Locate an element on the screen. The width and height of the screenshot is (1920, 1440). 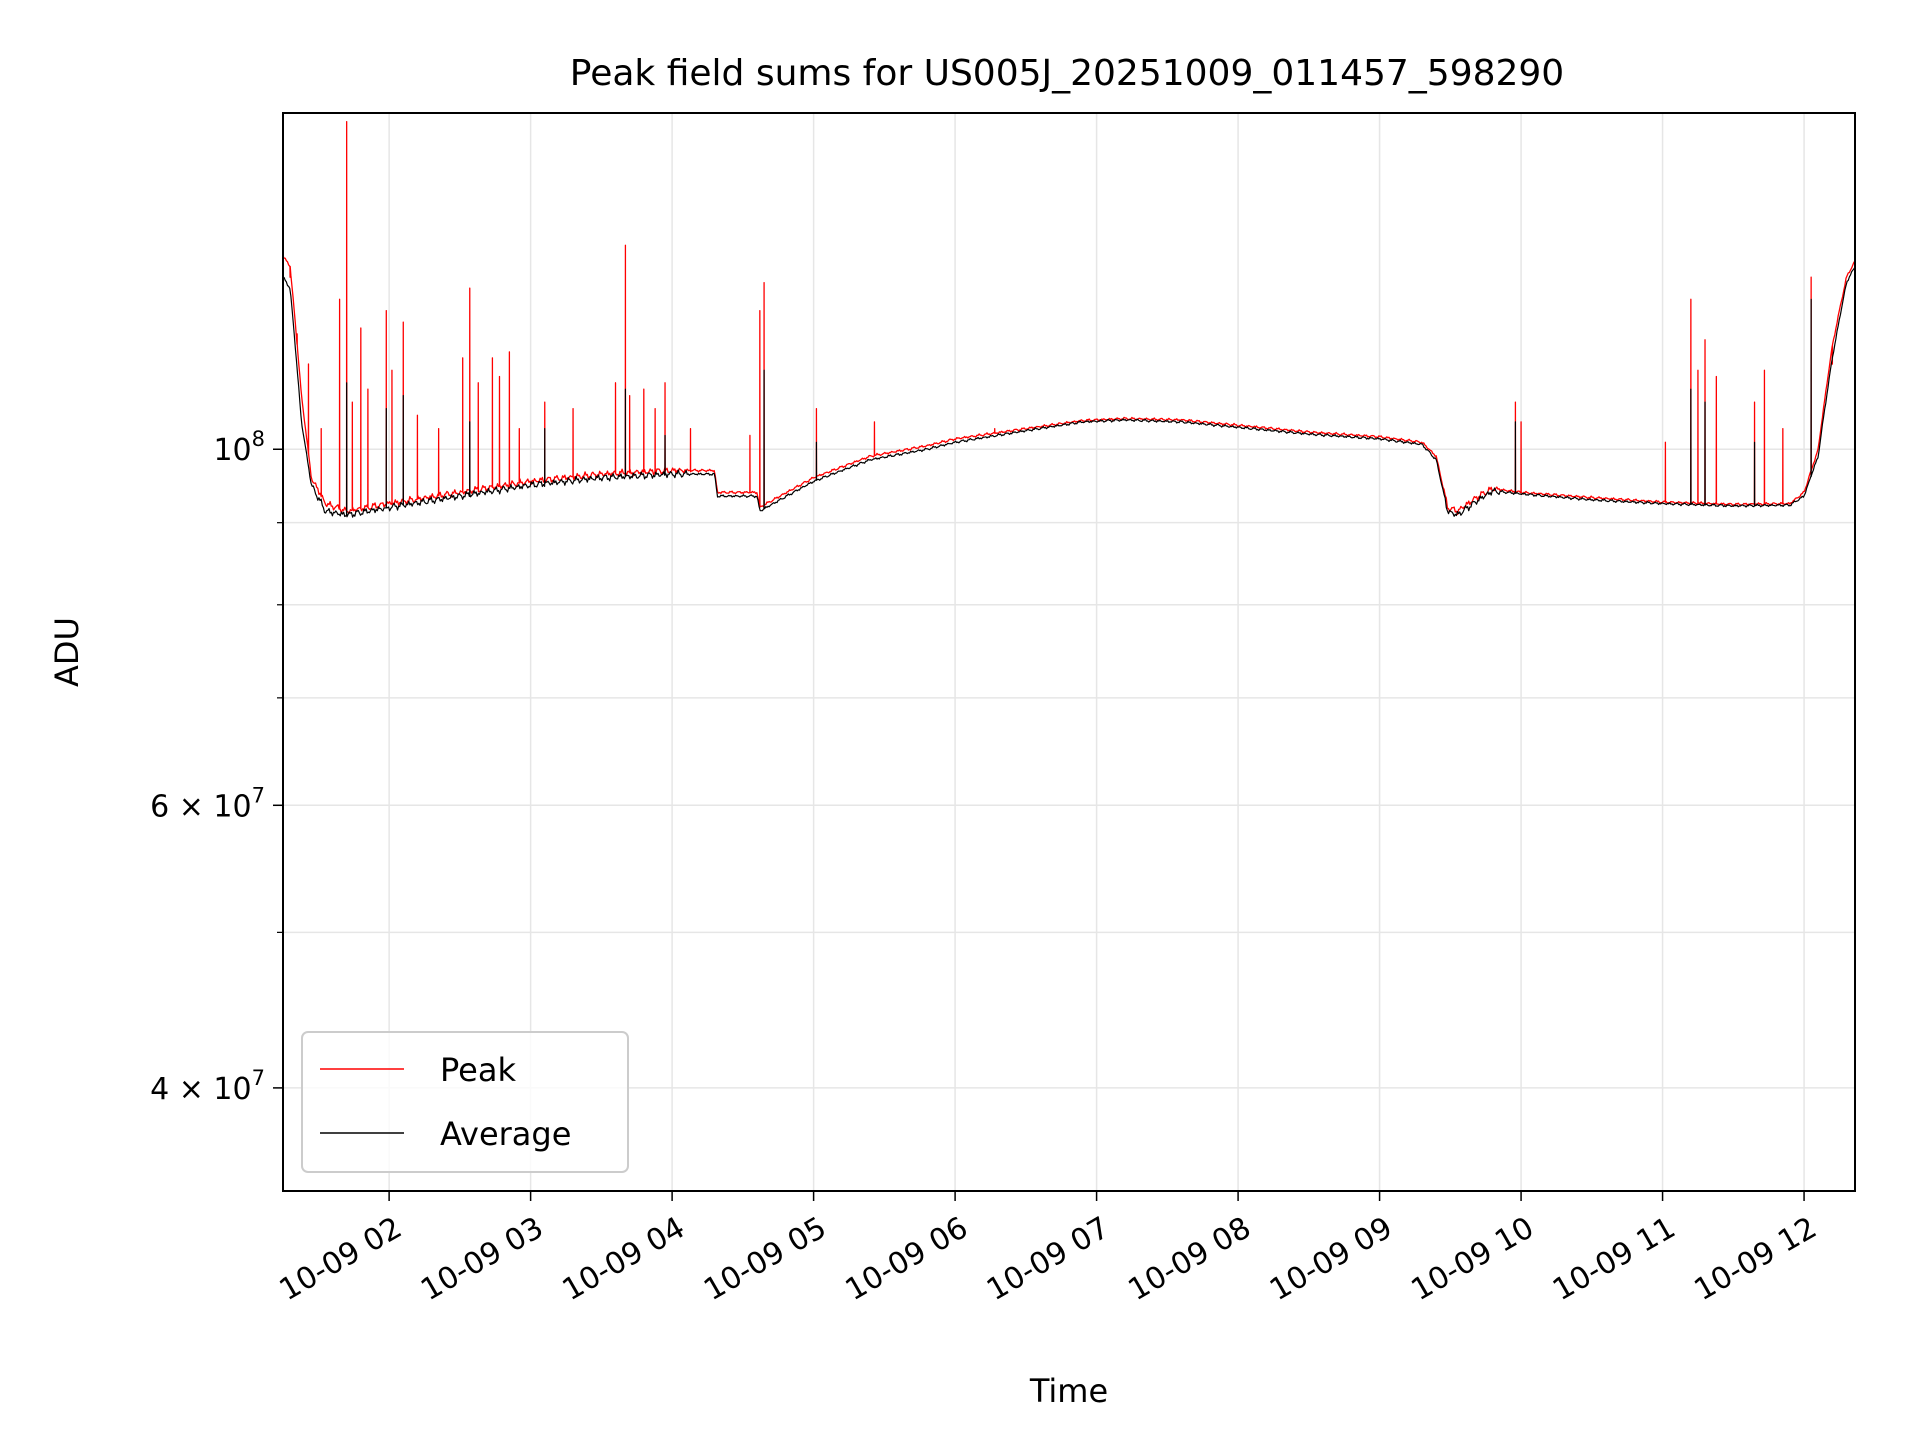
y-axis-label: ADU is located at coordinates (67, 652).